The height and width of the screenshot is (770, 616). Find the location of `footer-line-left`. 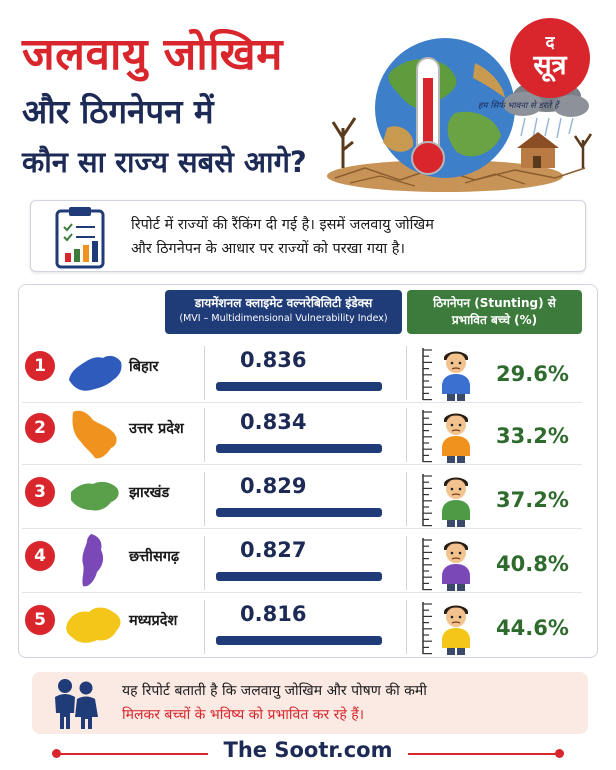

footer-line-left is located at coordinates (133, 754).